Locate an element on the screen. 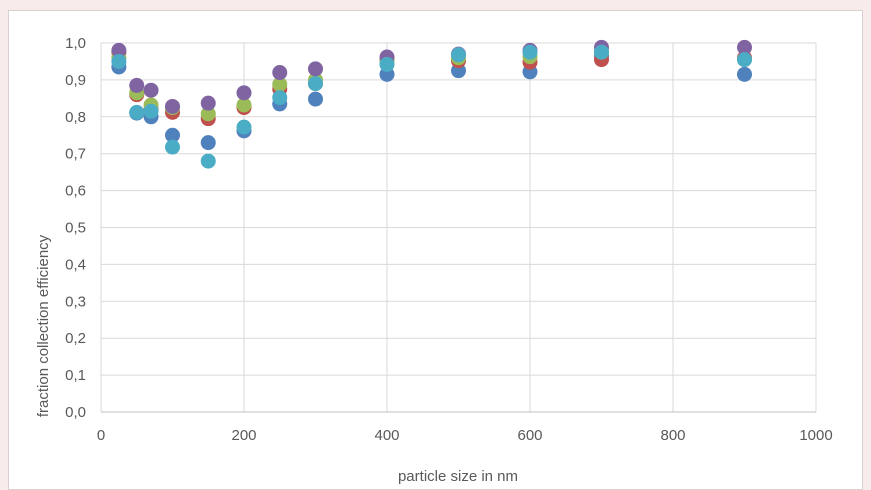  y-tick-label: 0,1 is located at coordinates (75, 375).